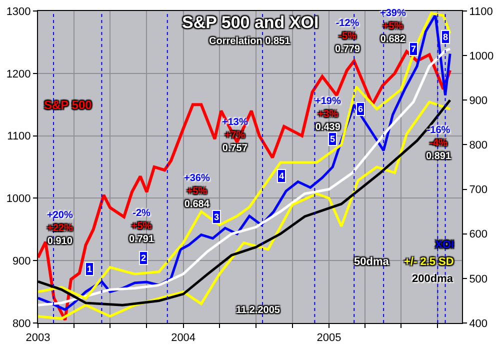 The width and height of the screenshot is (500, 350). Describe the element at coordinates (183, 338) in the screenshot. I see `x-tick-label: 2004` at that location.